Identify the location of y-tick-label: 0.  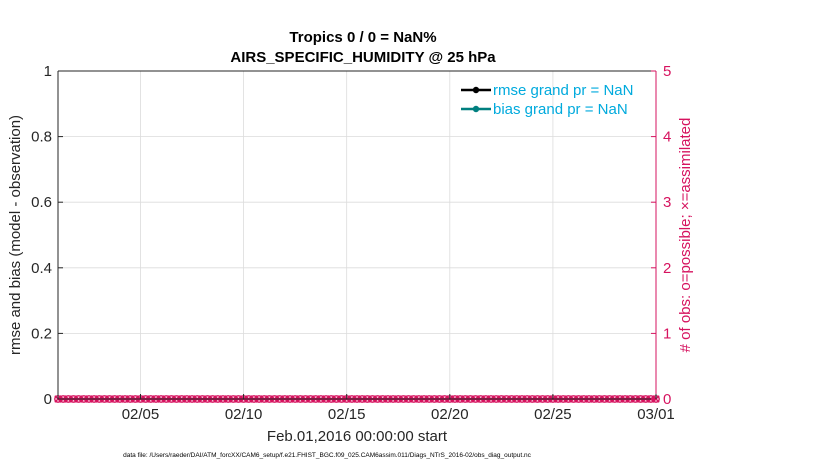
(48, 399).